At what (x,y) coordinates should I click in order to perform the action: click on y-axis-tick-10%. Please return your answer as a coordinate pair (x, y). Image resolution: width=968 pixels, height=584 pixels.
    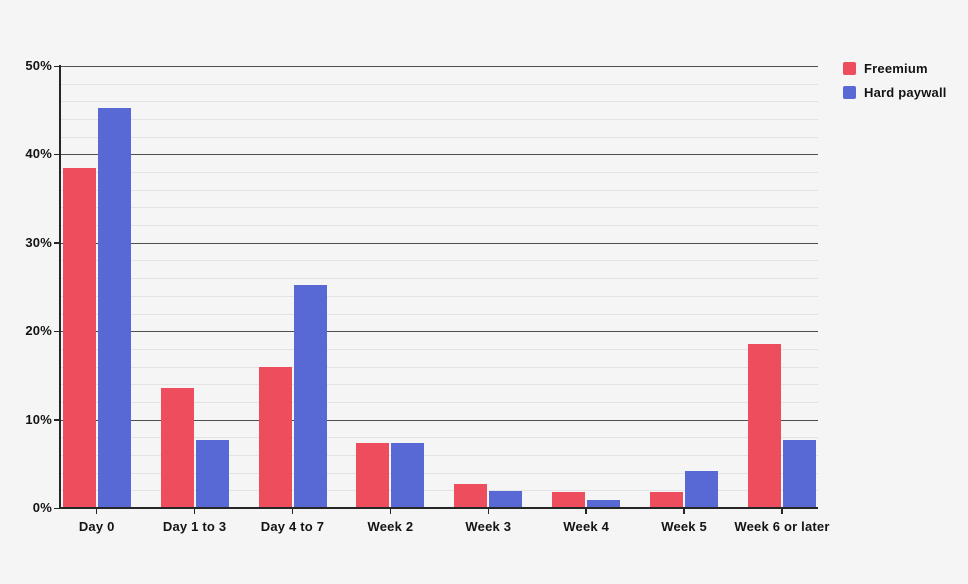
    Looking at the image, I should click on (57, 420).